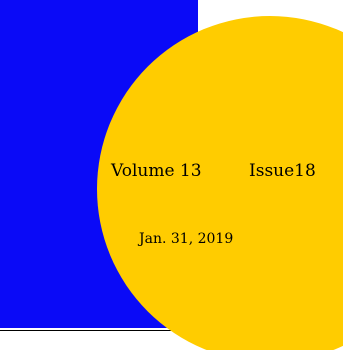  I want to click on issue-date: Jan. 31, 2019, so click(186, 239).